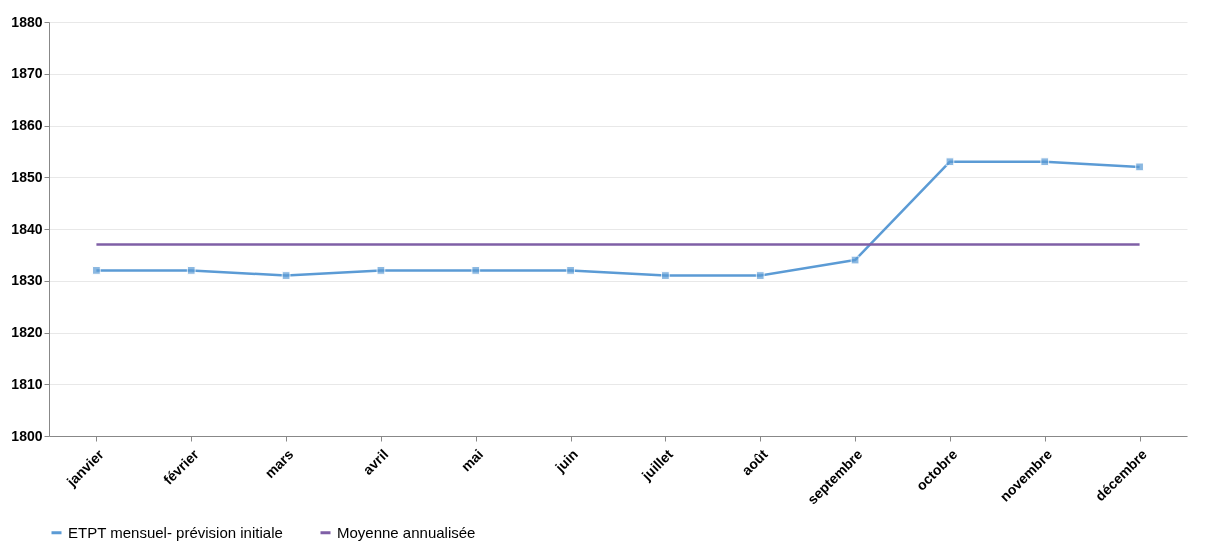  Describe the element at coordinates (27, 21) in the screenshot. I see `y-tick-label: 1880` at that location.